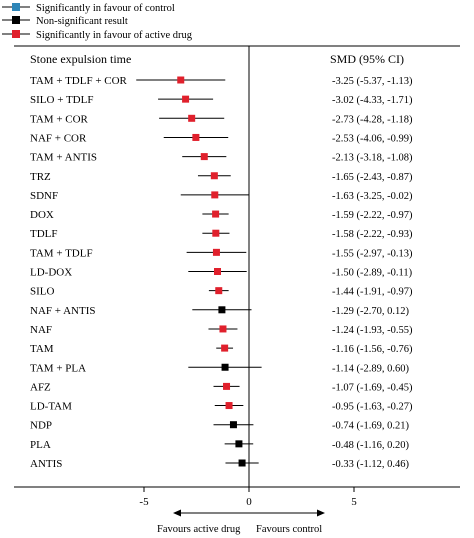 Image resolution: width=474 pixels, height=538 pixels. I want to click on x-tick-label: -5, so click(144, 502).